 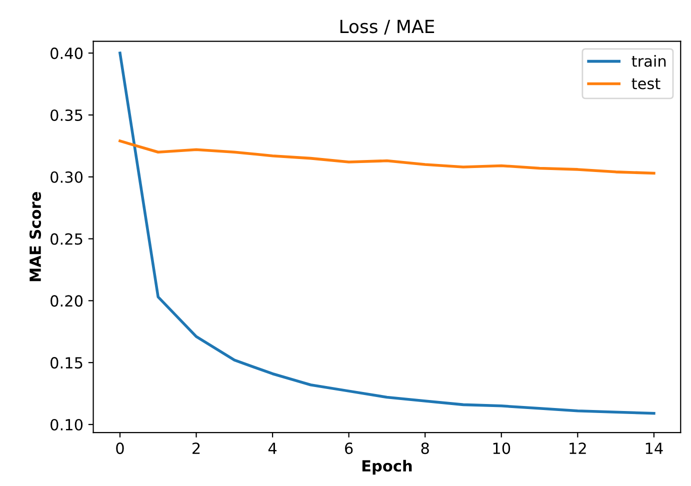 I want to click on legend-label: test, so click(x=646, y=84).